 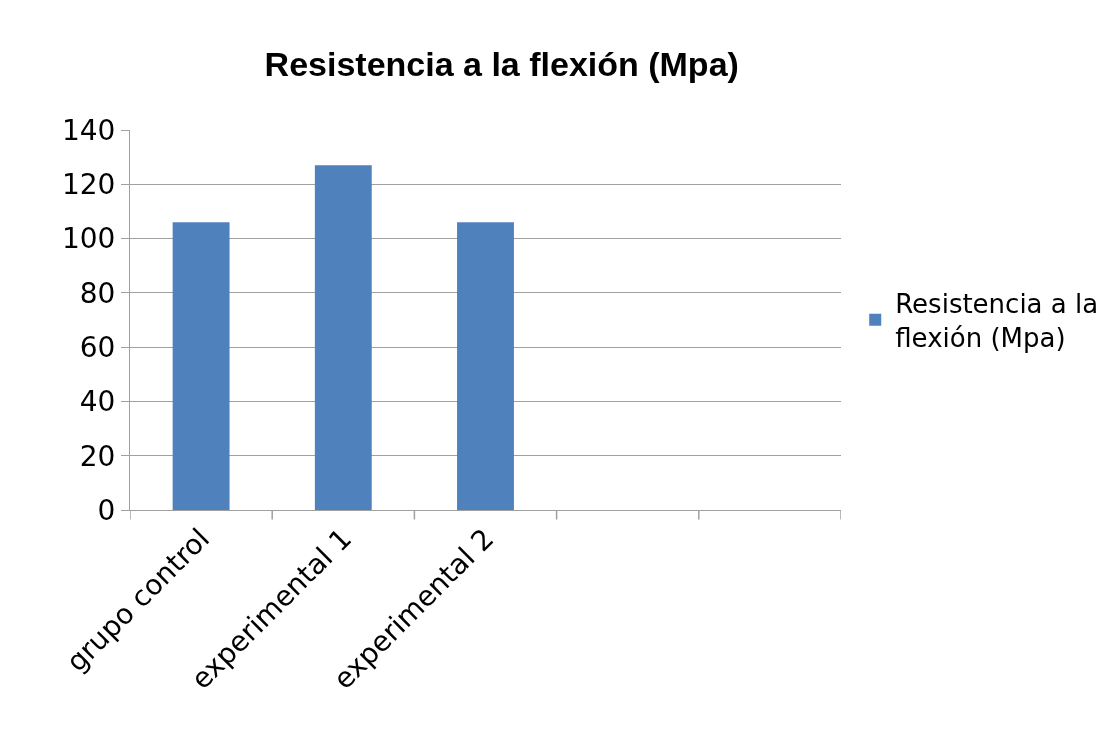 What do you see at coordinates (997, 321) in the screenshot?
I see `legend-label: Resistencia a la flexión (Mpa)` at bounding box center [997, 321].